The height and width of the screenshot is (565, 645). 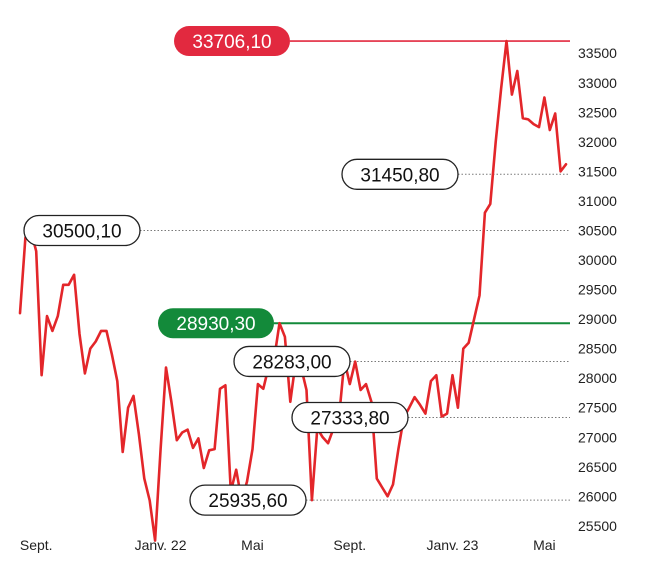 I want to click on pill-label: 27333,80, so click(x=349, y=419).